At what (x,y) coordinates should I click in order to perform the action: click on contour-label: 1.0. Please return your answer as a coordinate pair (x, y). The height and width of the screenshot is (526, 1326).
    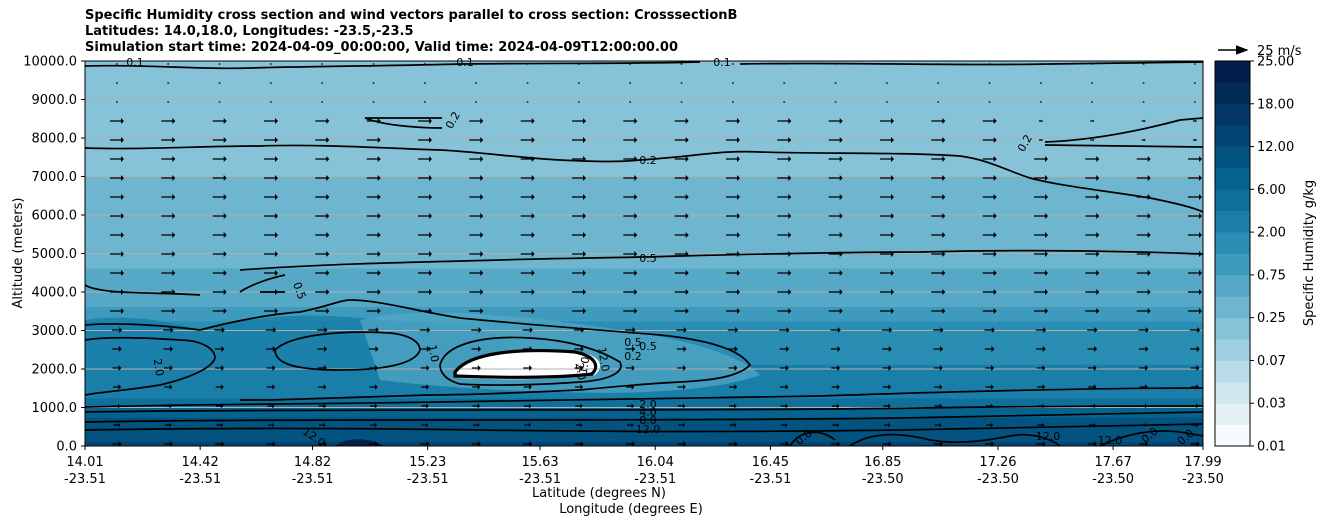
    Looking at the image, I should click on (585, 365).